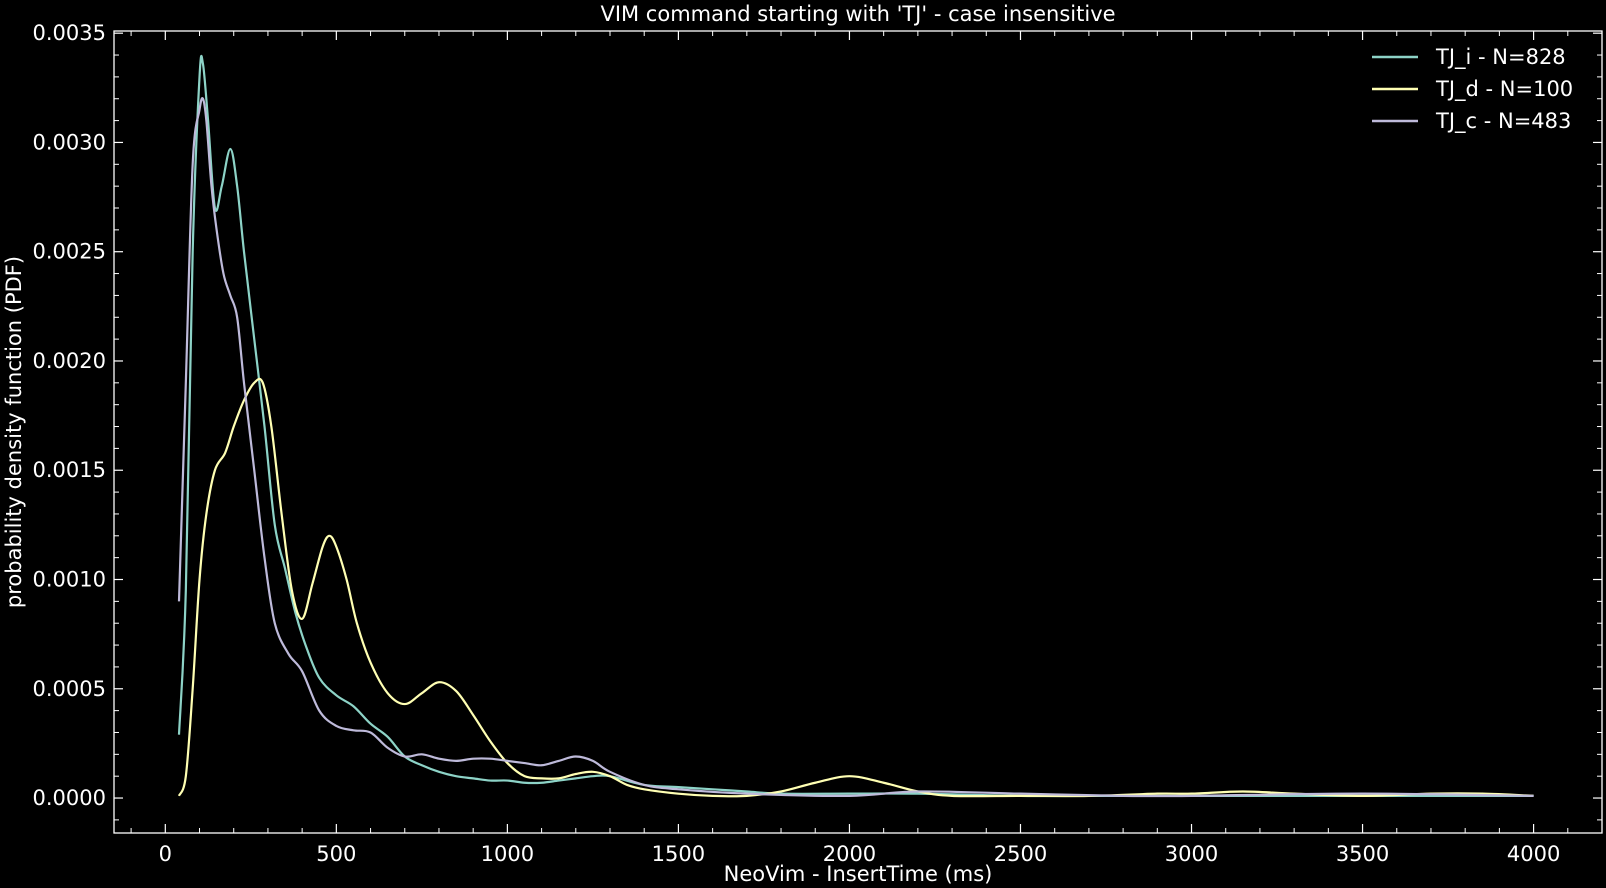 The height and width of the screenshot is (888, 1606). I want to click on y-axis-title: probability density function (PDF), so click(14, 432).